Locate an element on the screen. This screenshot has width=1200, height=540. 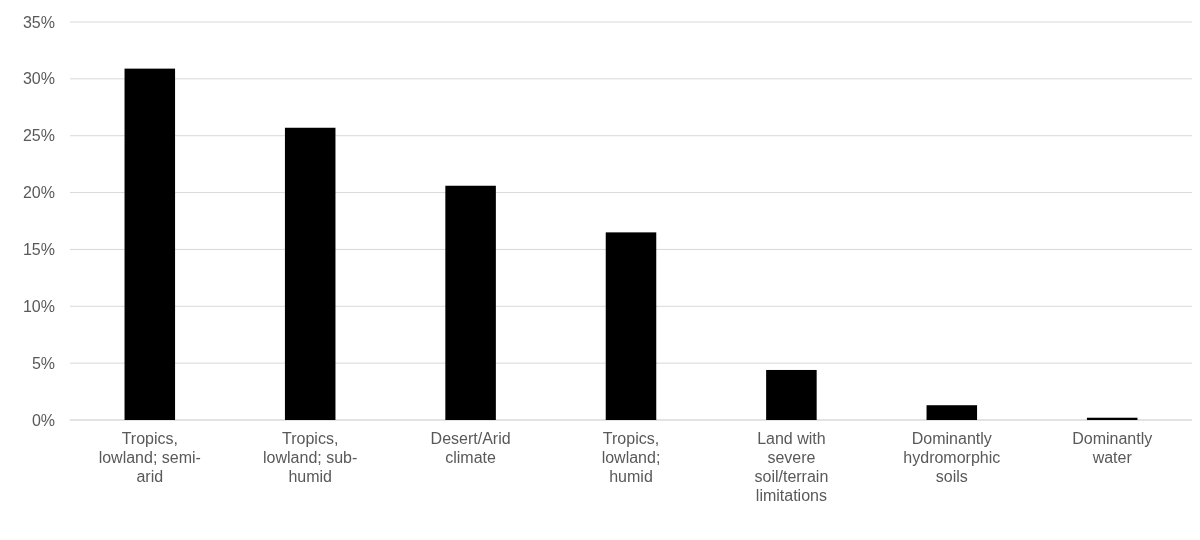
y-tick-label: 15% is located at coordinates (38, 250).